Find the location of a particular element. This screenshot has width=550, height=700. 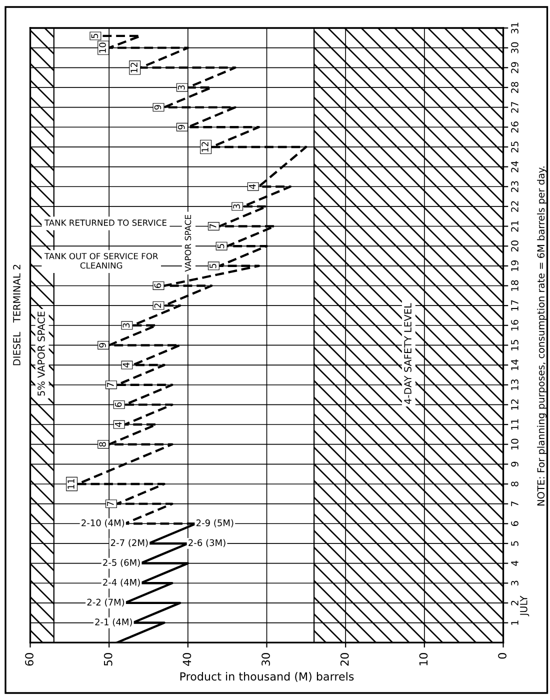

y-tick-label: 13 is located at coordinates (514, 384).